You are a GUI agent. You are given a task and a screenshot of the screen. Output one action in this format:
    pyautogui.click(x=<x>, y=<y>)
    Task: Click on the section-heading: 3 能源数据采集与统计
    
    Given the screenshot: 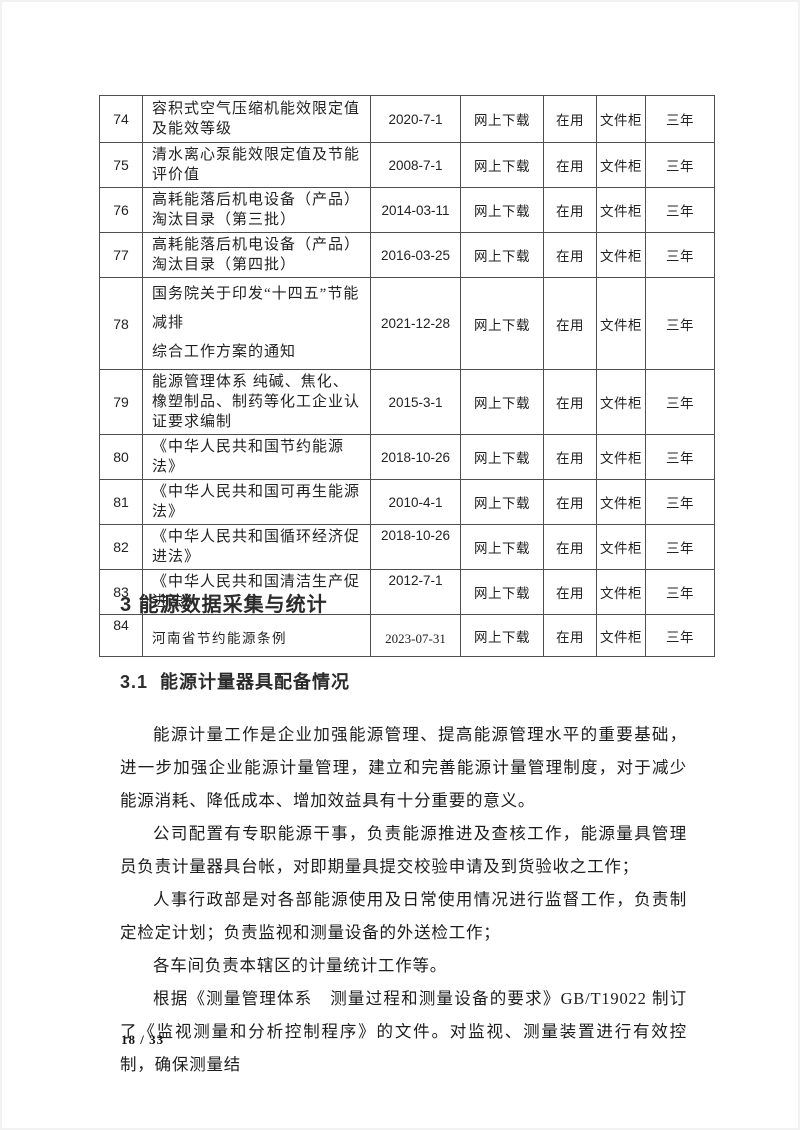 What is the action you would take?
    pyautogui.click(x=224, y=605)
    